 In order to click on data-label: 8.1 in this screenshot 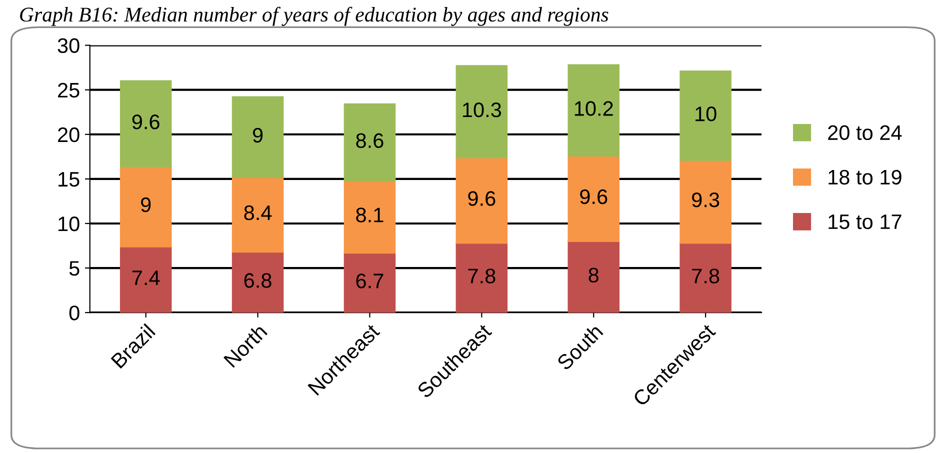, I will do `click(370, 215)`.